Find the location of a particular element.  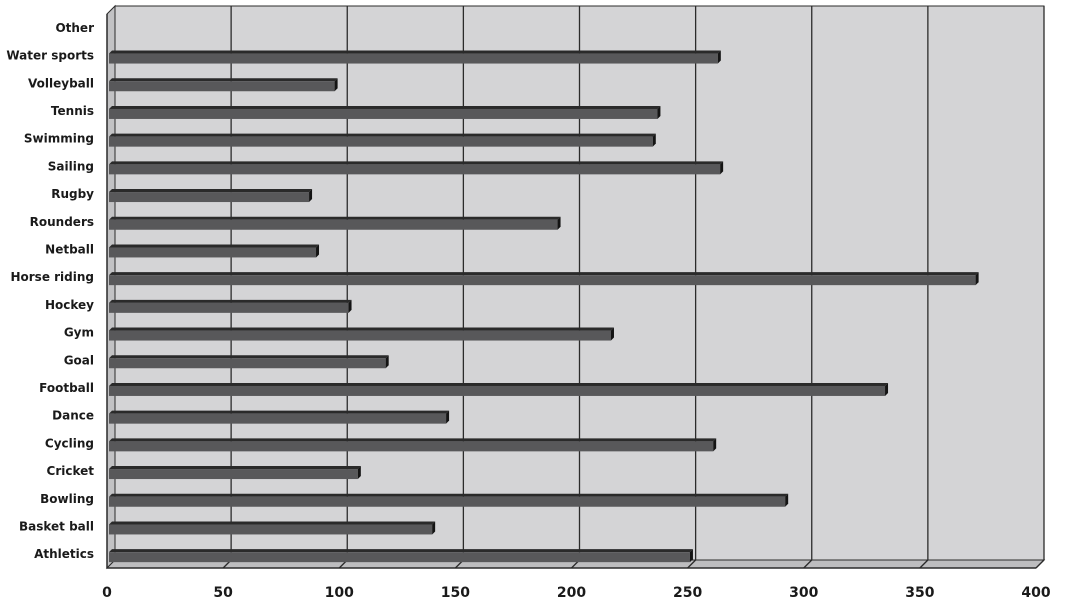

x-tick-label: 0 is located at coordinates (107, 593).